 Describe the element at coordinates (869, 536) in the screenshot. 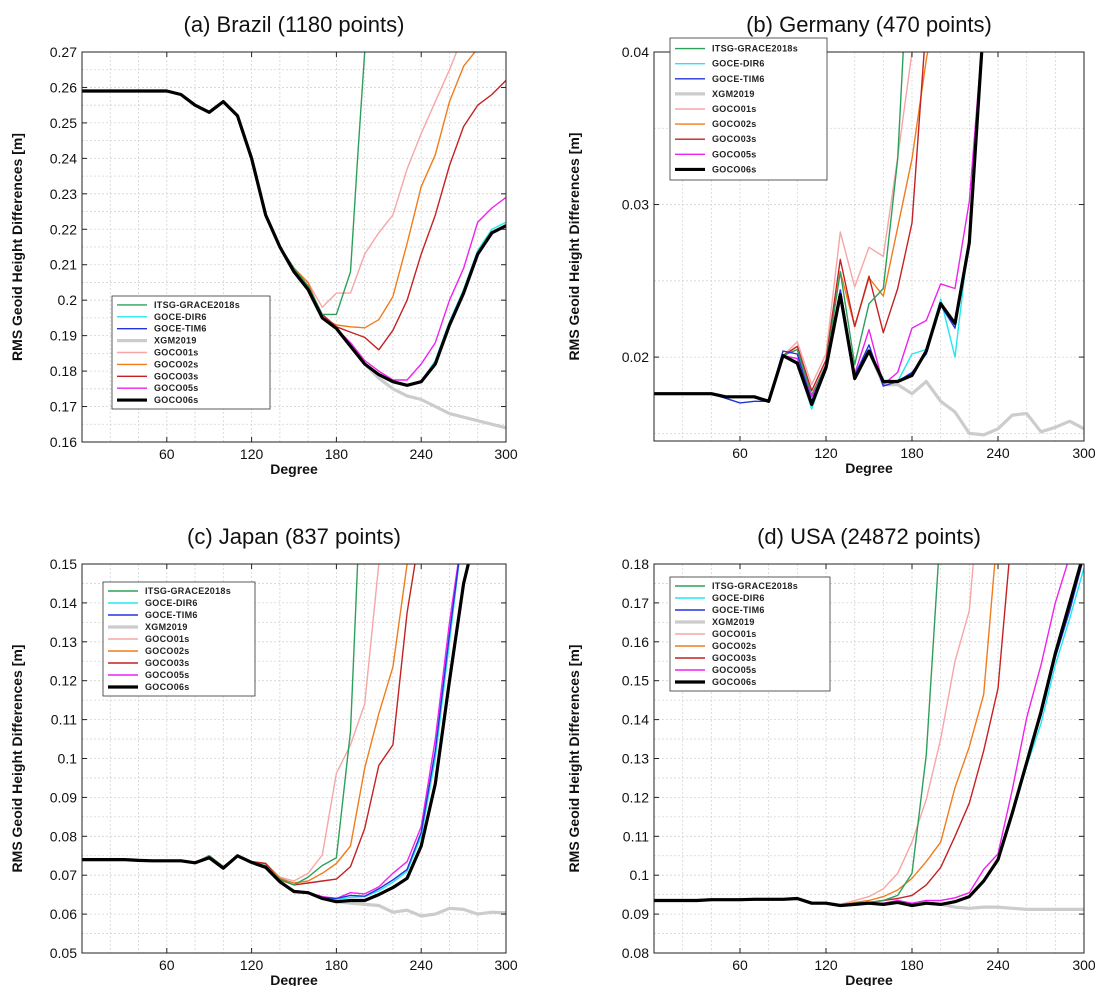

I see `chart-title: (d) USA (24872 points)` at that location.